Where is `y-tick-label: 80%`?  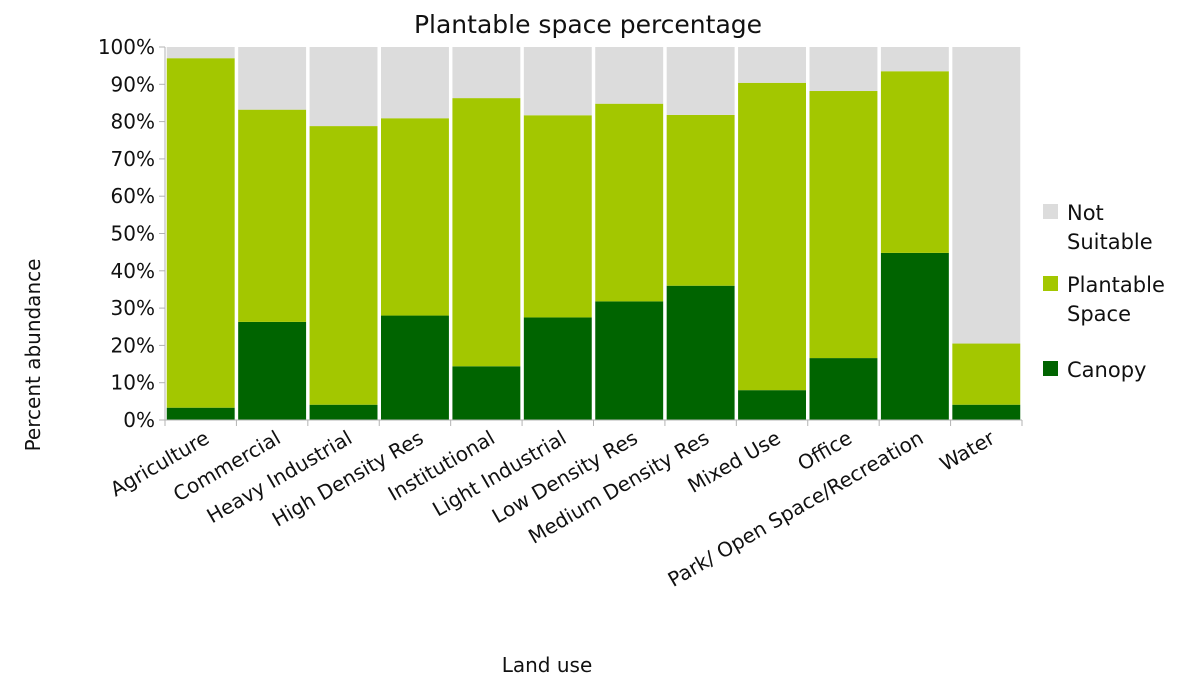
y-tick-label: 80% is located at coordinates (133, 122).